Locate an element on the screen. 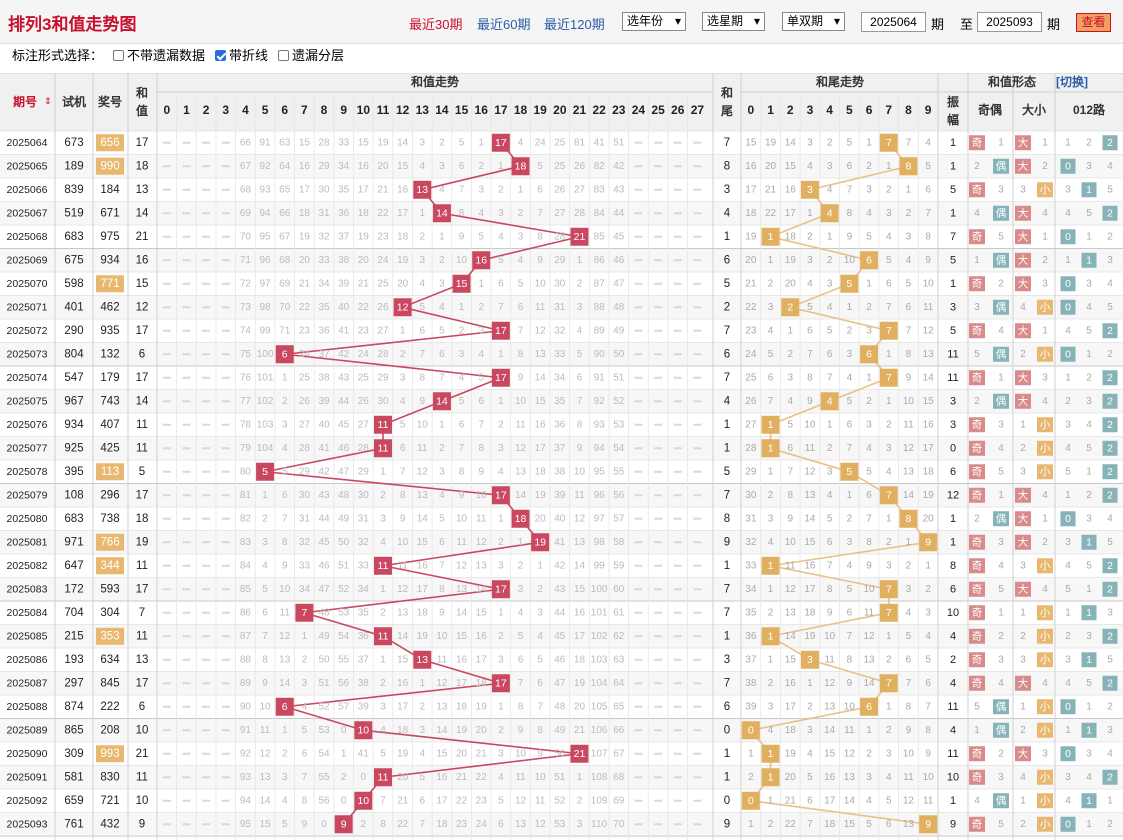 This screenshot has height=840, width=1123. tail-miss-cell: 2 is located at coordinates (771, 283).